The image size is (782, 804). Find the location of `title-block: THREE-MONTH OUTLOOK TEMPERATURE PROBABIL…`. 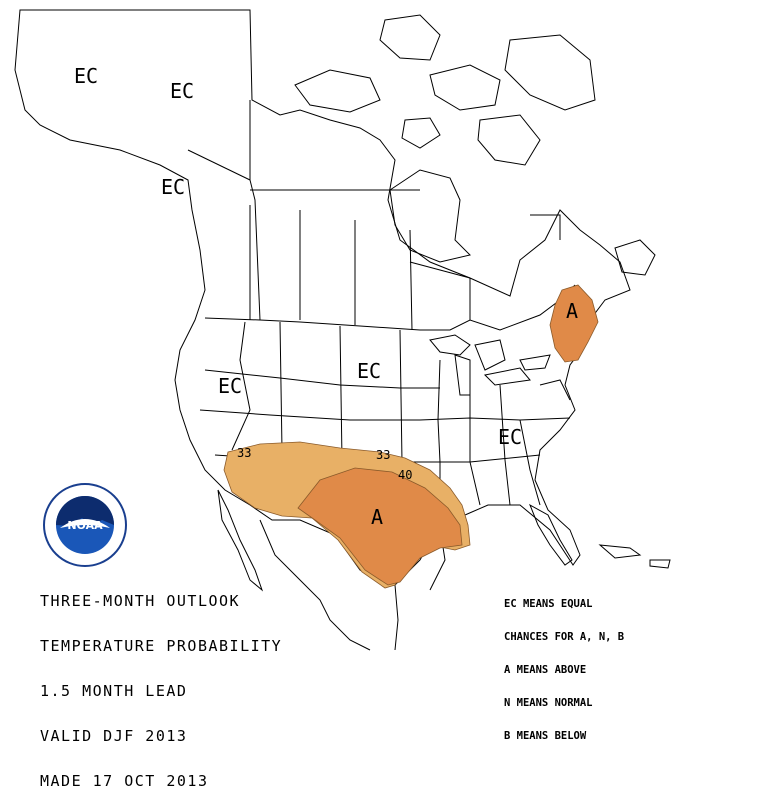

title-block: THREE-MONTH OUTLOOK TEMPERATURE PROBABIL… is located at coordinates (161, 684).